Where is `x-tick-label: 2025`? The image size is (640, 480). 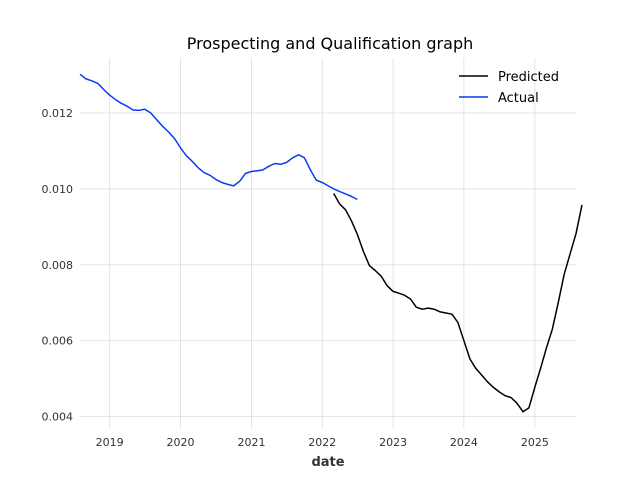 x-tick-label: 2025 is located at coordinates (535, 442).